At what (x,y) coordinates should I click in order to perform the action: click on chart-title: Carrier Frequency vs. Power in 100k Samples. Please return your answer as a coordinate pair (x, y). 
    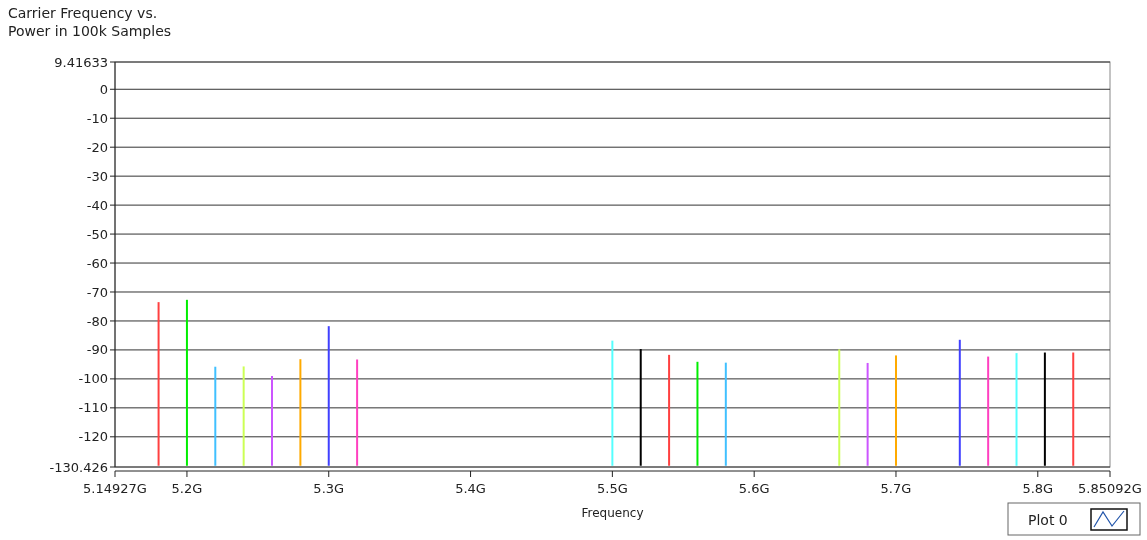
    Looking at the image, I should click on (90, 22).